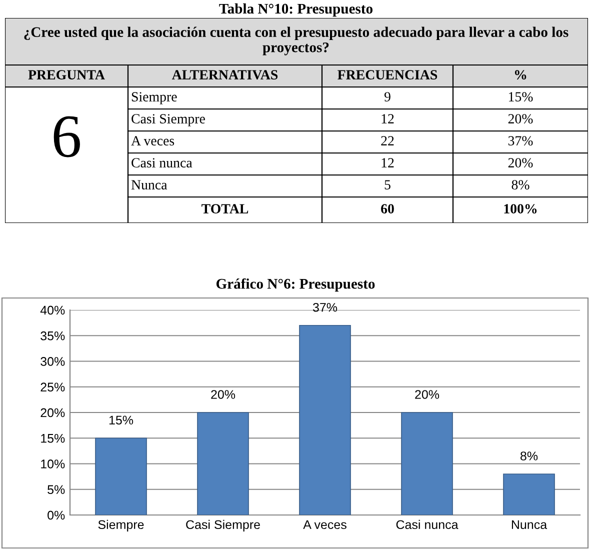 Image resolution: width=591 pixels, height=553 pixels. I want to click on y-tick-label: 30%, so click(52, 361).